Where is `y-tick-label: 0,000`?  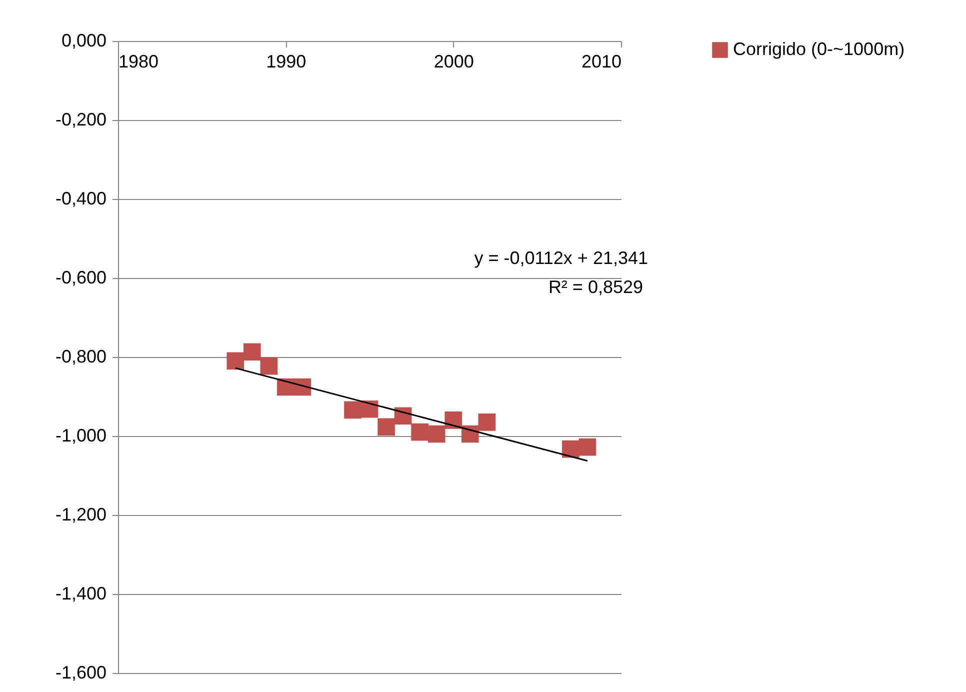 y-tick-label: 0,000 is located at coordinates (83, 40).